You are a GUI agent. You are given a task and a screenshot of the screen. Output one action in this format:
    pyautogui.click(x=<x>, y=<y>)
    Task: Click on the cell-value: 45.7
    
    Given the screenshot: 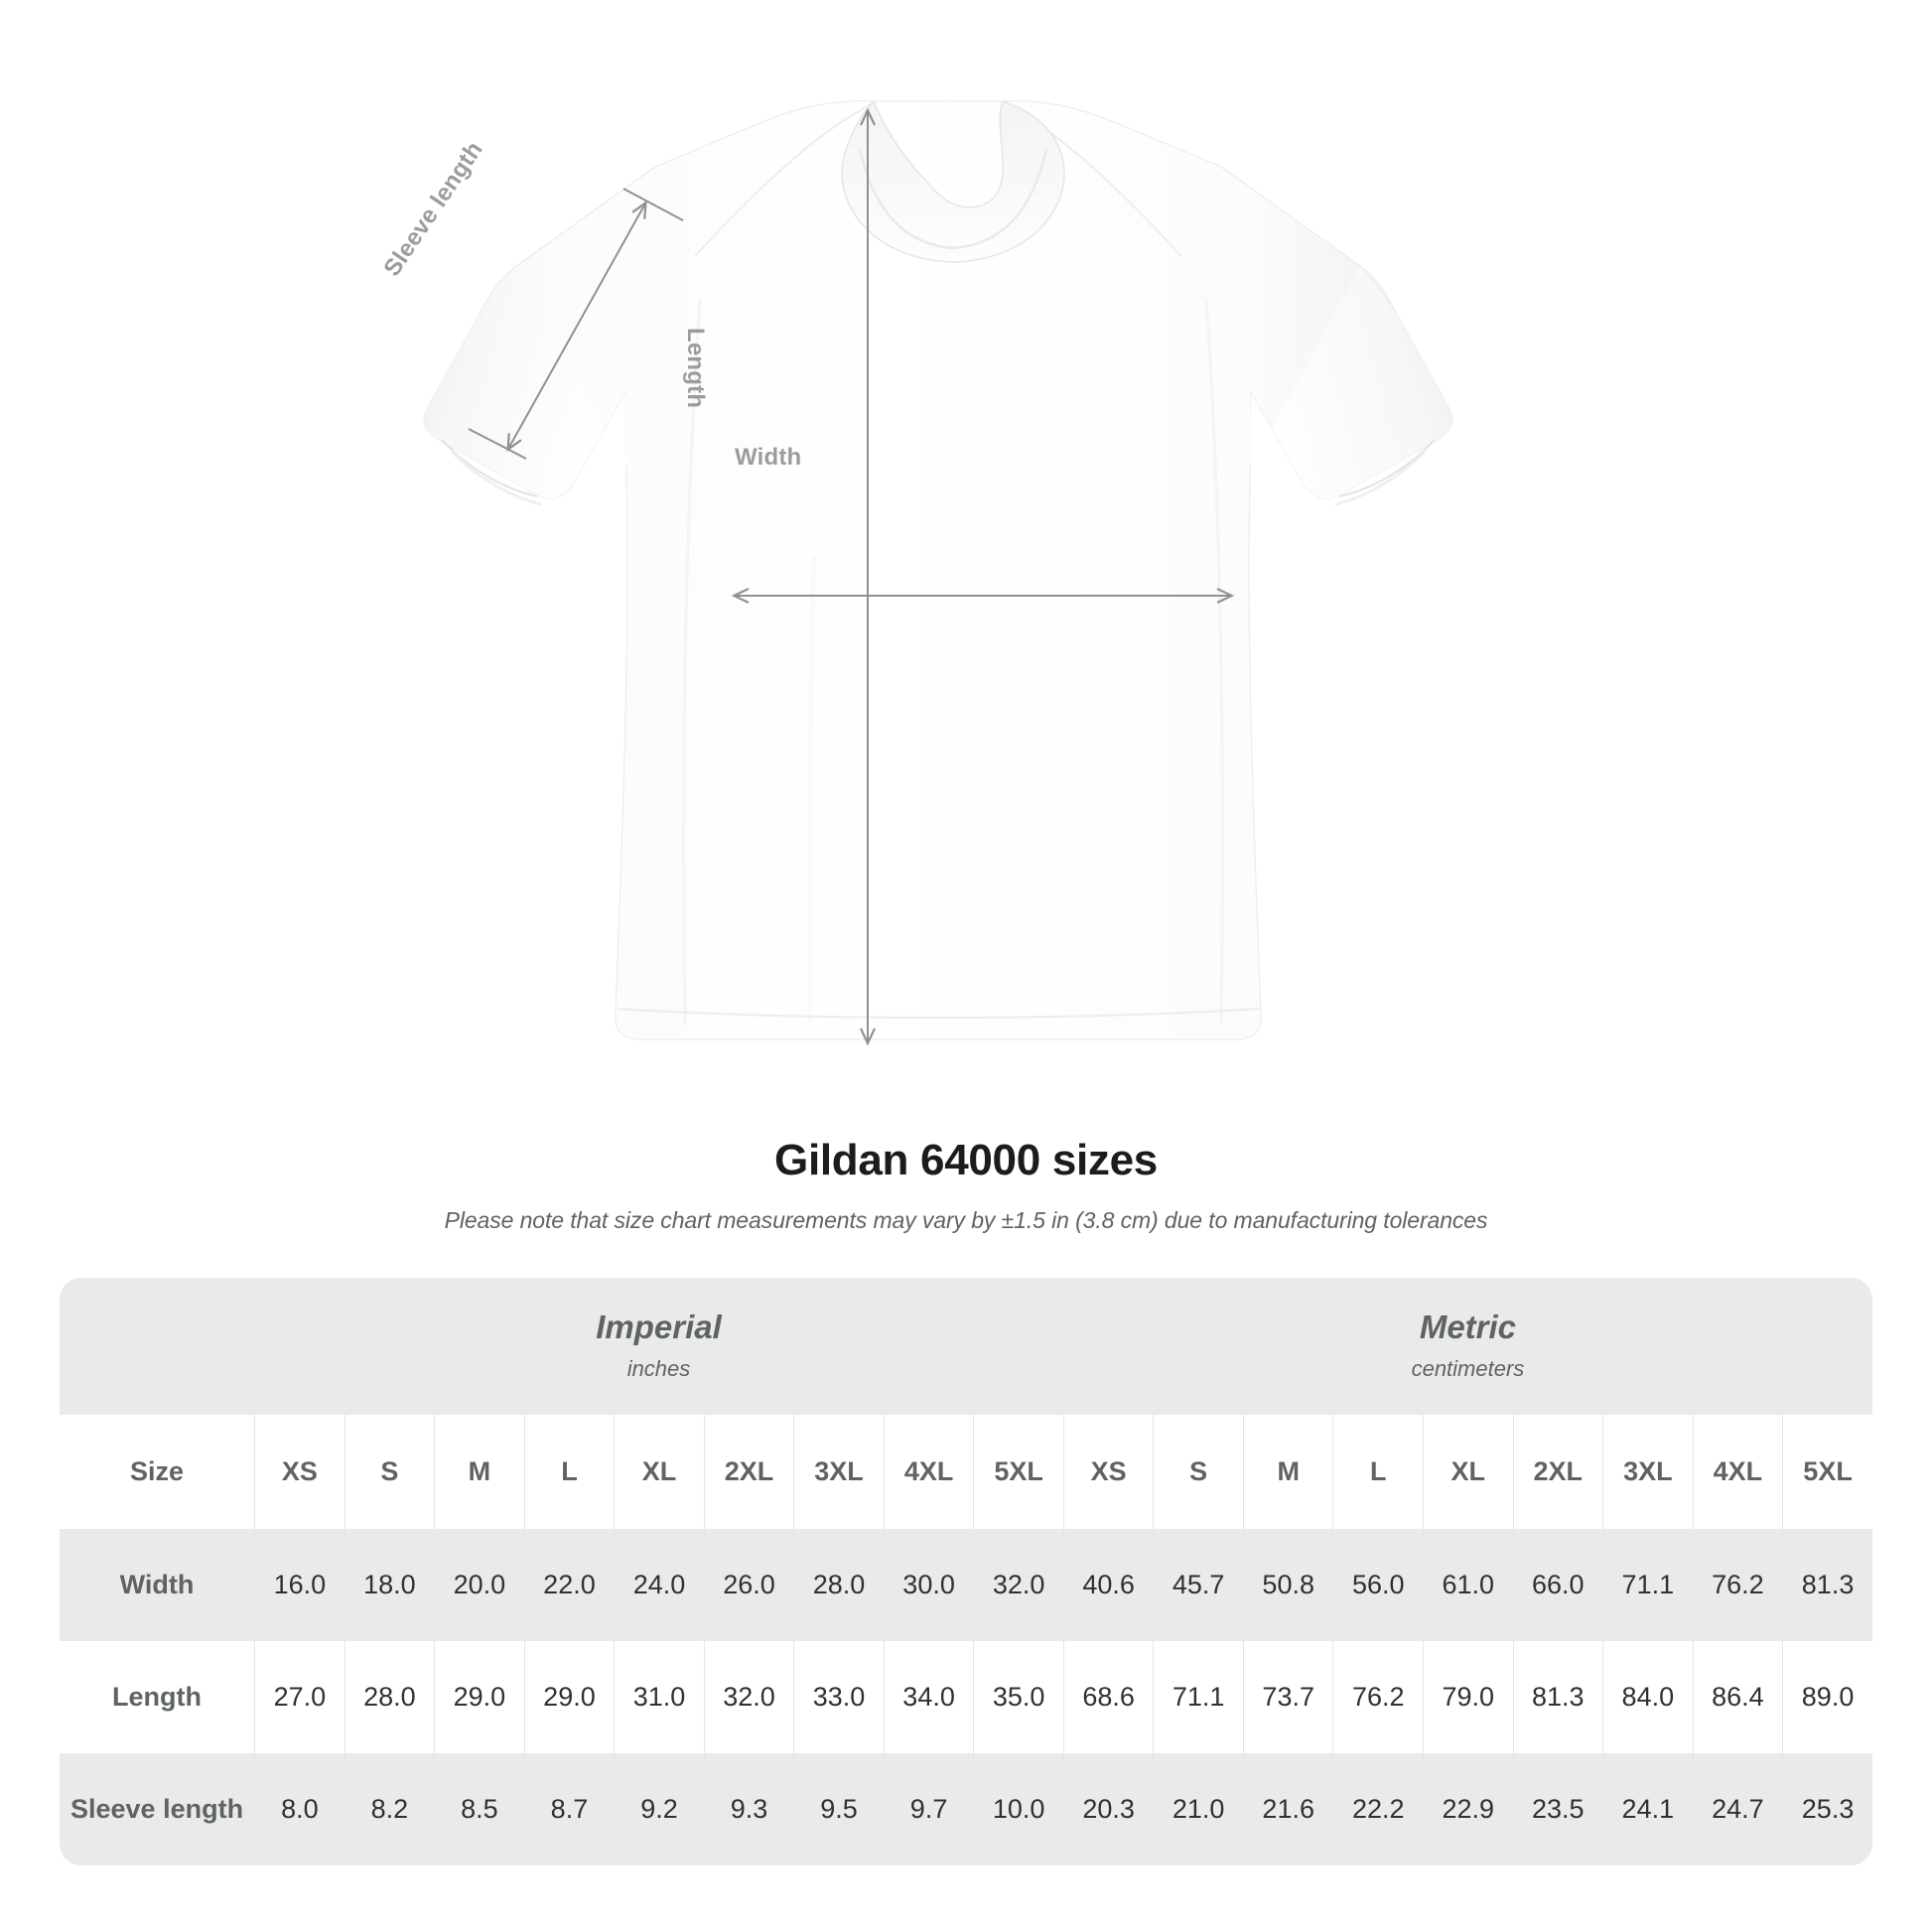 What is the action you would take?
    pyautogui.click(x=1198, y=1585)
    